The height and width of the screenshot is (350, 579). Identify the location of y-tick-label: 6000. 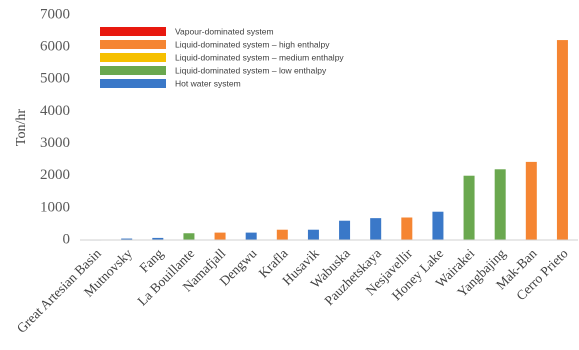
(55, 47).